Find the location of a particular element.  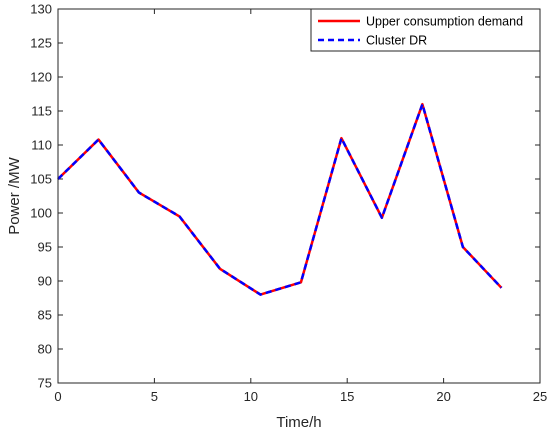

x-tick-label: 5 is located at coordinates (154, 396).